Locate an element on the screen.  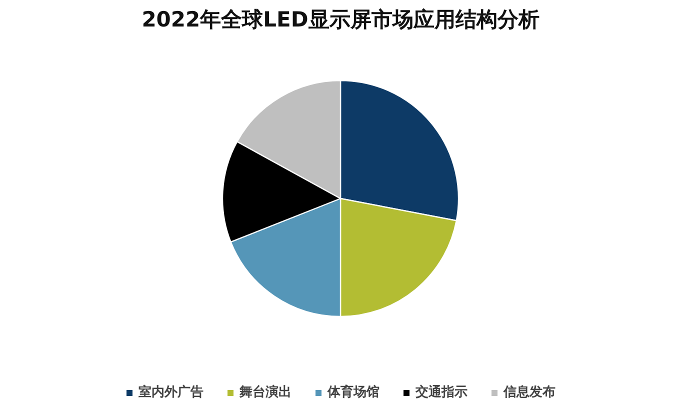
legend-label: 室内外广告 is located at coordinates (171, 392).